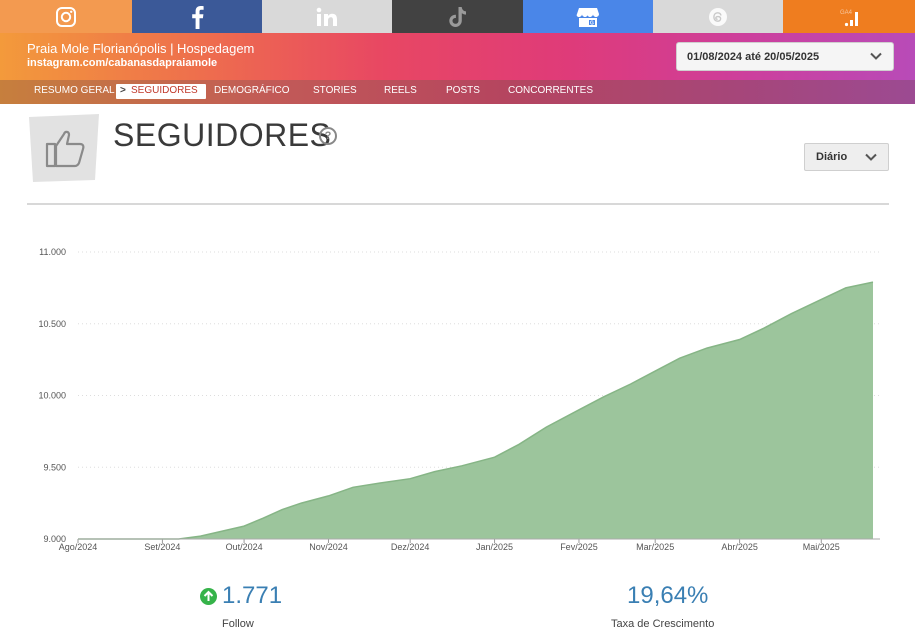 The width and height of the screenshot is (915, 640). I want to click on section-divider, so click(458, 204).